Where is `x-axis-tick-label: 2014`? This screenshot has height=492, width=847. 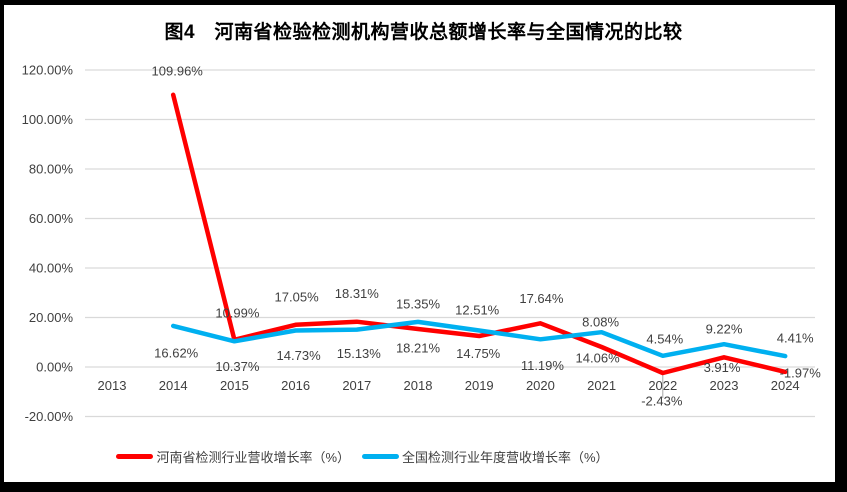
x-axis-tick-label: 2014 is located at coordinates (173, 385).